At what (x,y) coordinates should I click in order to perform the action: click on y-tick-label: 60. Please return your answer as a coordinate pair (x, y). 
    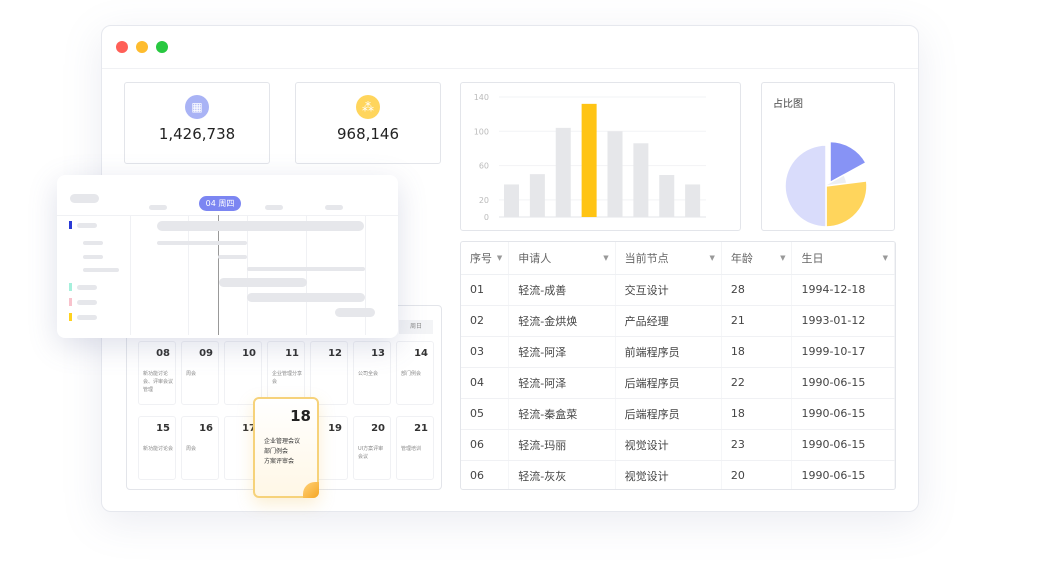
    Looking at the image, I should click on (484, 166).